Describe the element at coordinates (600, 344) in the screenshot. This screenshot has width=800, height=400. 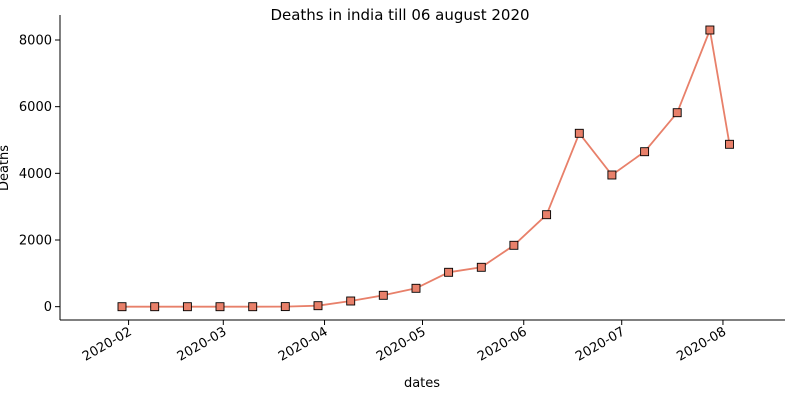
I see `x-tick-label: 2020-07` at that location.